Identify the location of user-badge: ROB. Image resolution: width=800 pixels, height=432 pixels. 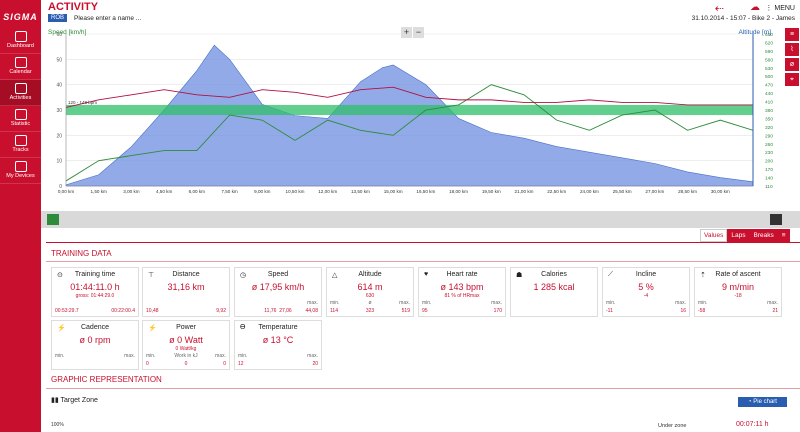
(58, 18).